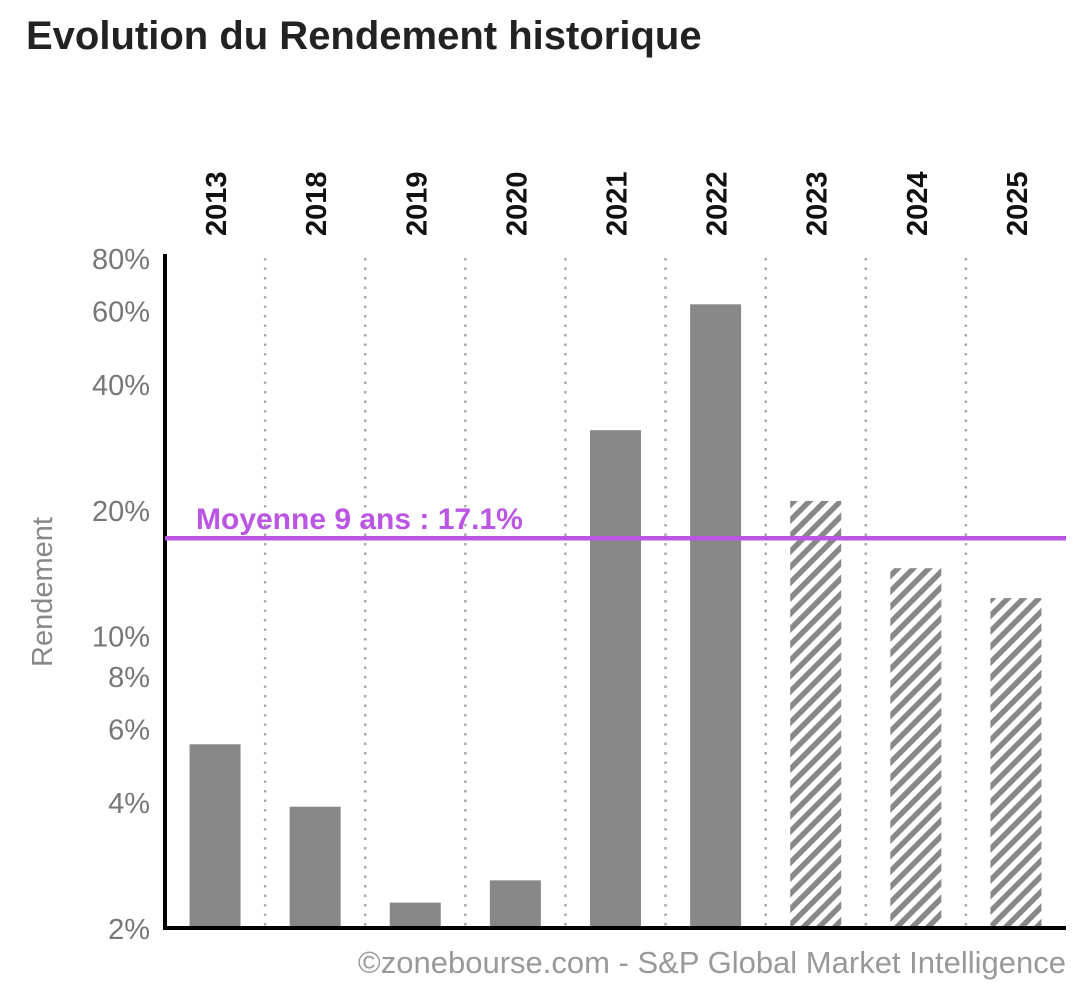 The image size is (1080, 1001). What do you see at coordinates (129, 730) in the screenshot?
I see `y-tick-label: 6%` at bounding box center [129, 730].